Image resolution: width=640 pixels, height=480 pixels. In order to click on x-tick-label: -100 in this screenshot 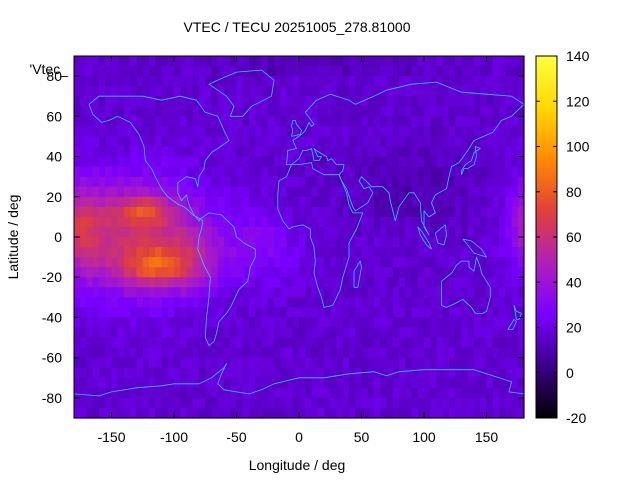, I will do `click(174, 437)`.